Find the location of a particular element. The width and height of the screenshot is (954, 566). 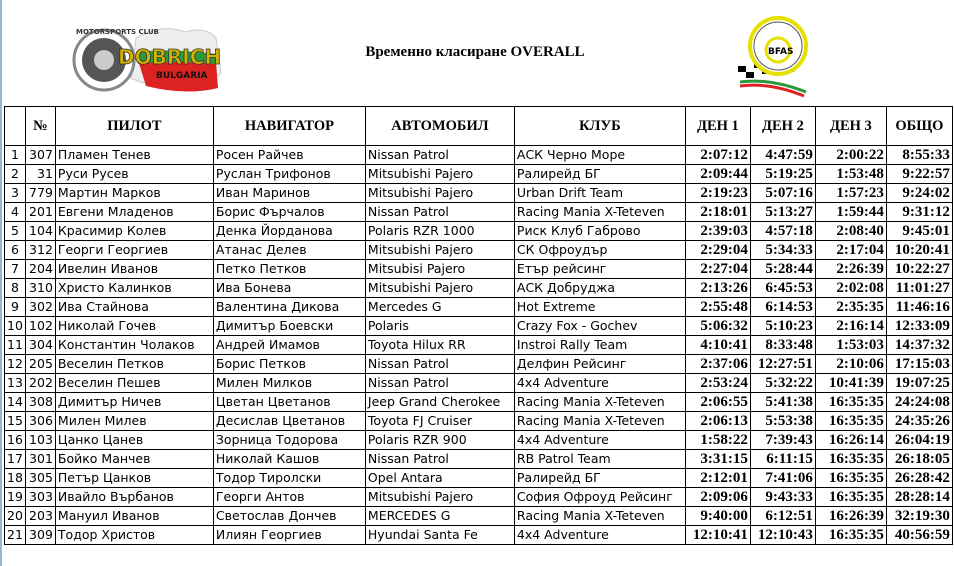

dobrich-club-logo: MOTORSPORTS CLUB DOBRICH BULGARIA is located at coordinates (147, 60).